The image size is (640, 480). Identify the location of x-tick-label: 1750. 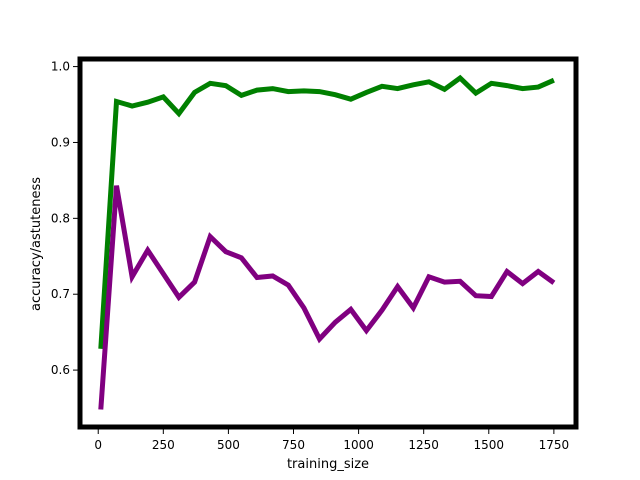
(554, 445).